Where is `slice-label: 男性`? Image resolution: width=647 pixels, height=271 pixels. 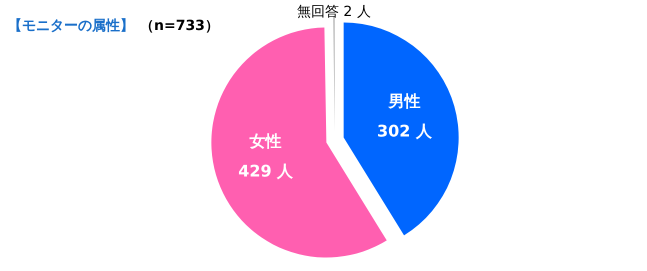 slice-label: 男性 is located at coordinates (404, 100).